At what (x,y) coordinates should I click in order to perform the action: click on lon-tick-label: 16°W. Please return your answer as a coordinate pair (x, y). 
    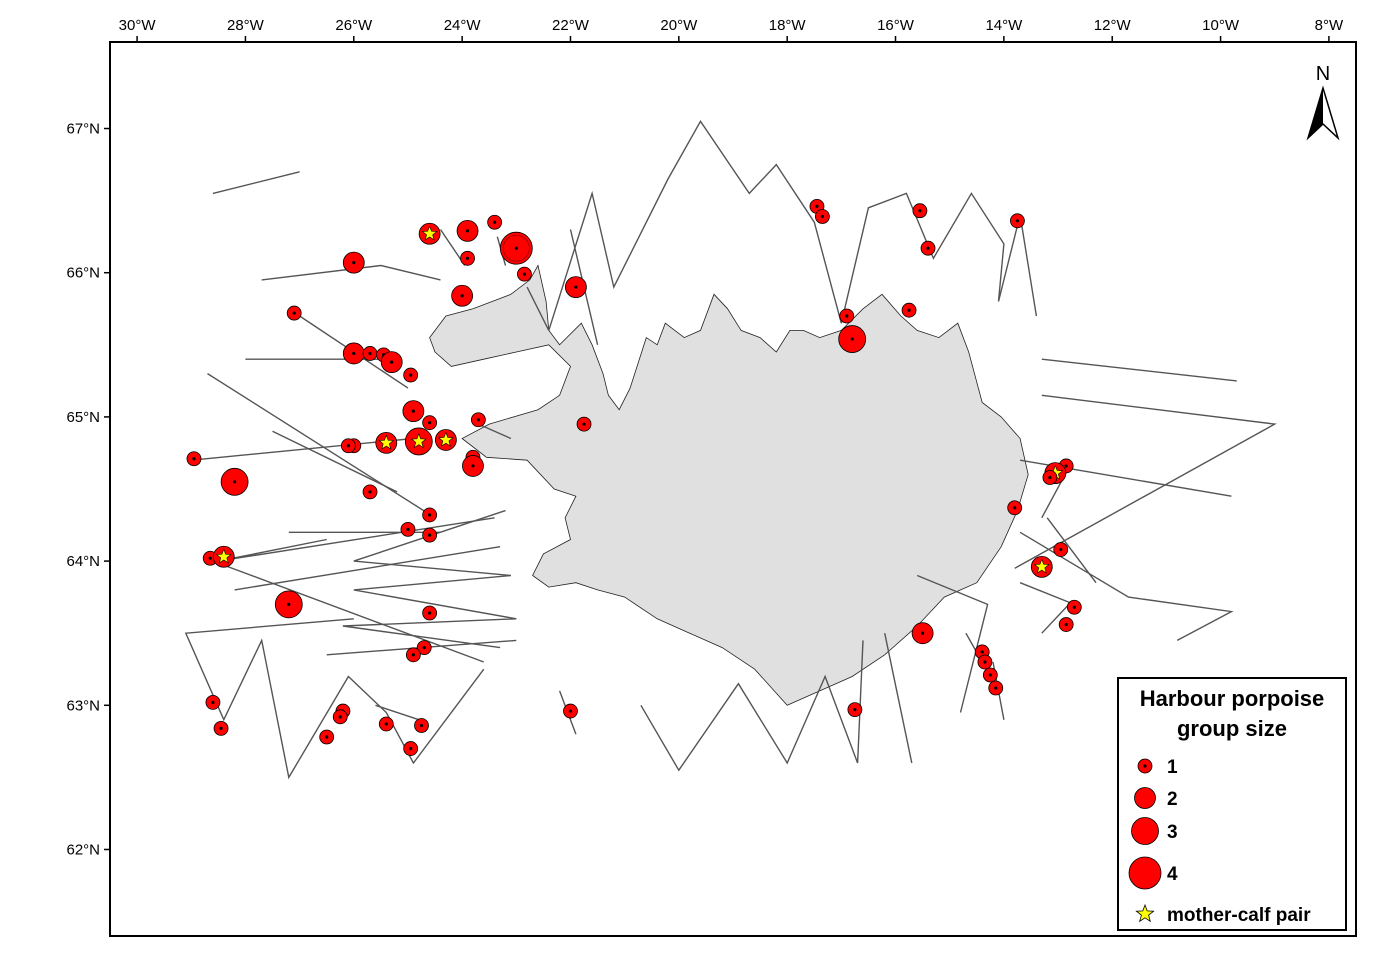
    Looking at the image, I should click on (896, 25).